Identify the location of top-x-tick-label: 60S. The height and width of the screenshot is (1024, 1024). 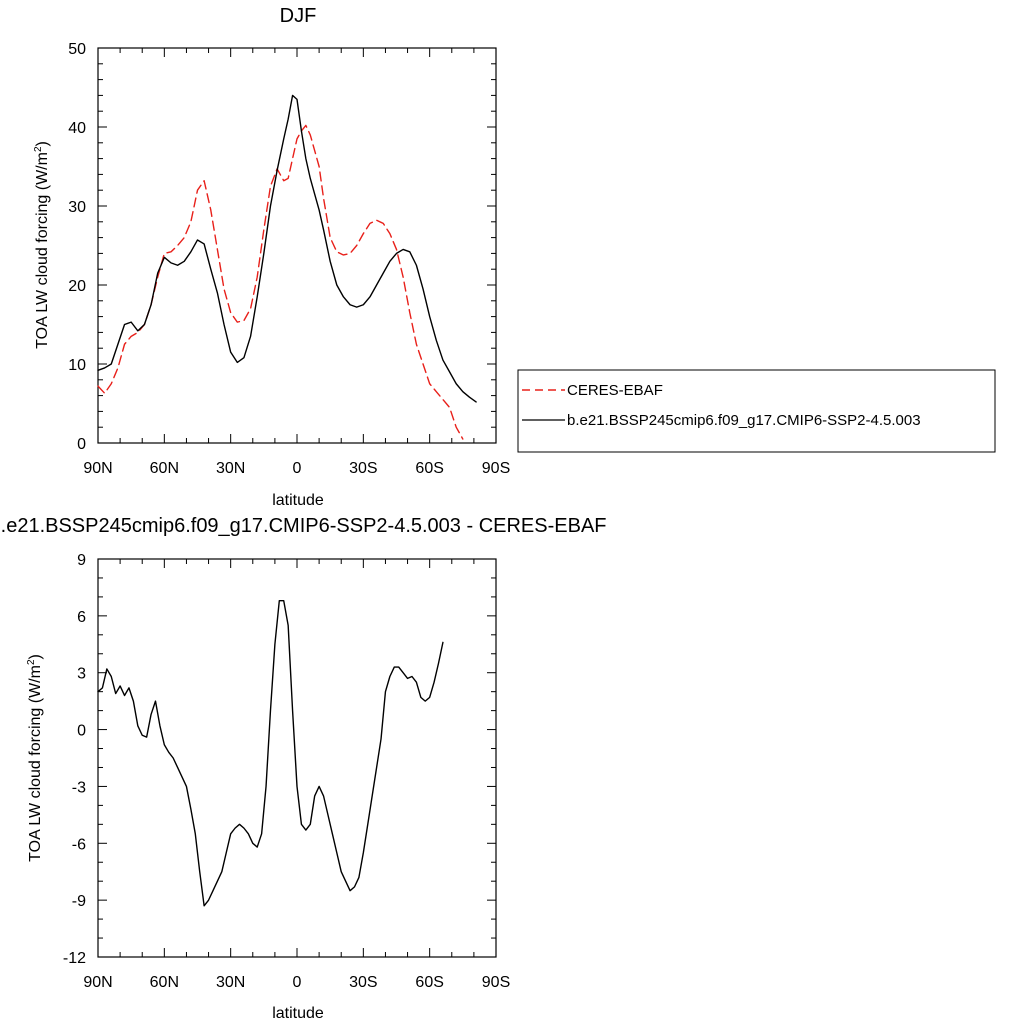
(429, 468).